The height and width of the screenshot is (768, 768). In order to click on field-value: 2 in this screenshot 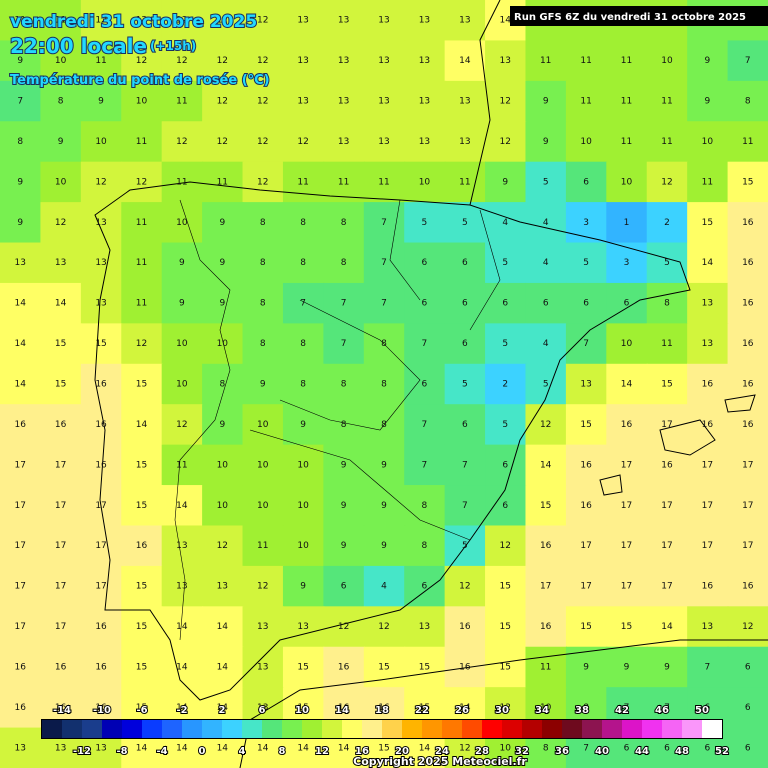, I will do `click(667, 223)`.